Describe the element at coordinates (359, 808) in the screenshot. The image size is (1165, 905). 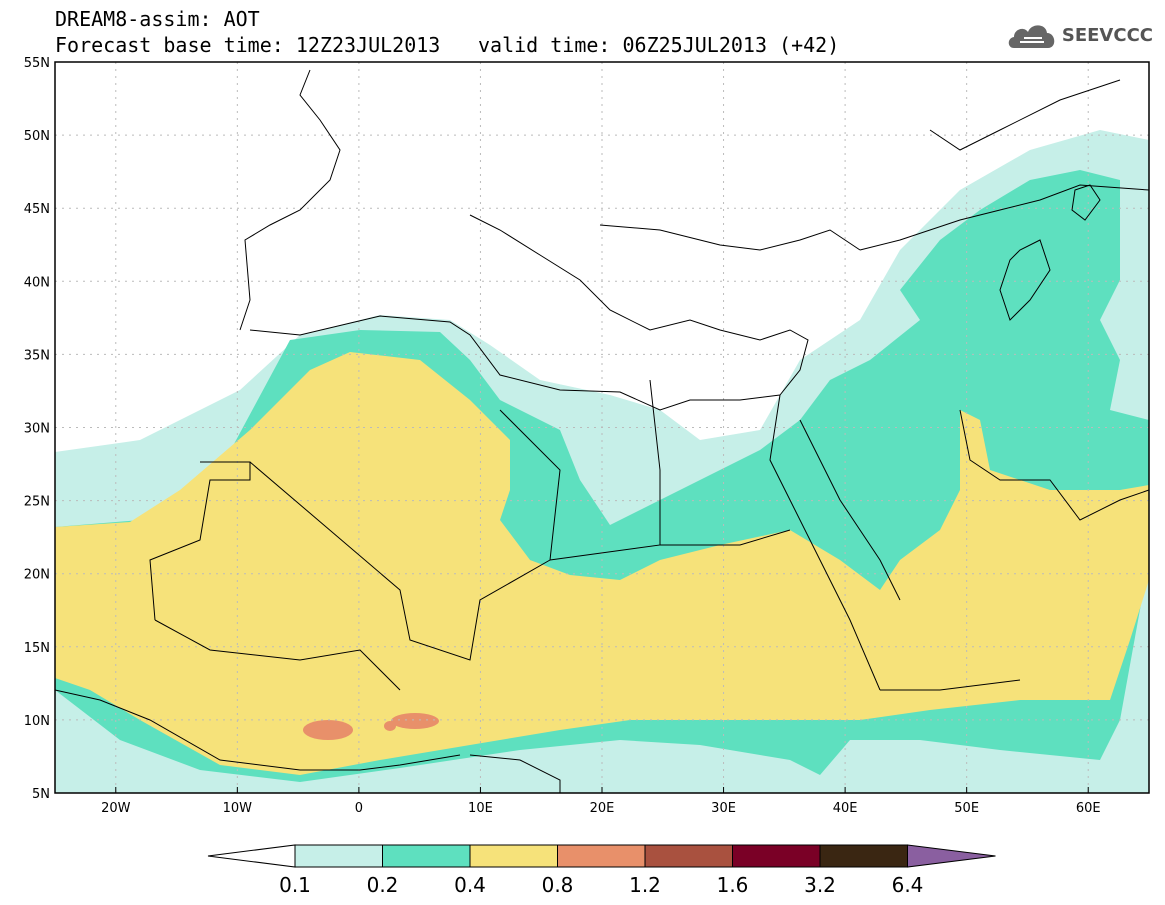
I see `lon-label: 0` at that location.